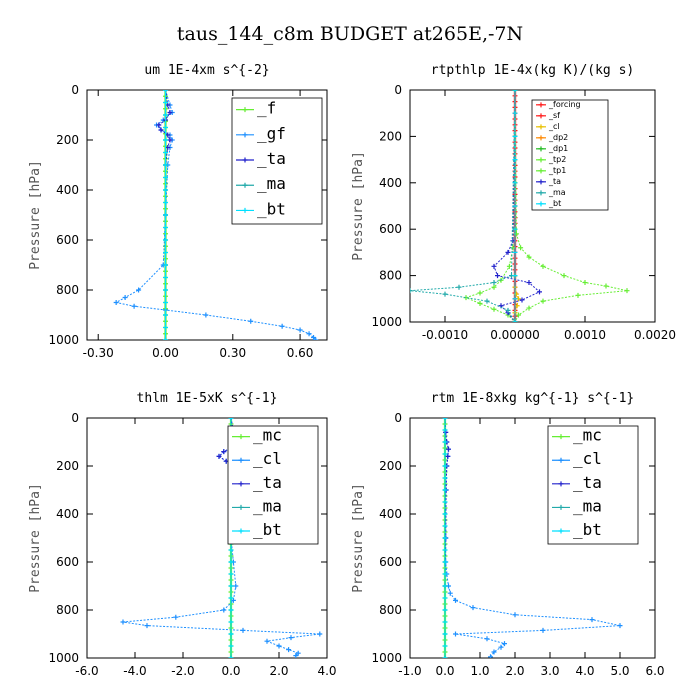  What do you see at coordinates (558, 137) in the screenshot?
I see `legend-label: _dp2` at bounding box center [558, 137].